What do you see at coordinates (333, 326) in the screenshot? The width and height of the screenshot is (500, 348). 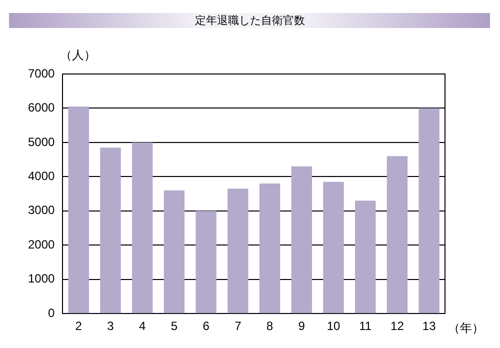 I see `x-tick-label: 10` at bounding box center [333, 326].